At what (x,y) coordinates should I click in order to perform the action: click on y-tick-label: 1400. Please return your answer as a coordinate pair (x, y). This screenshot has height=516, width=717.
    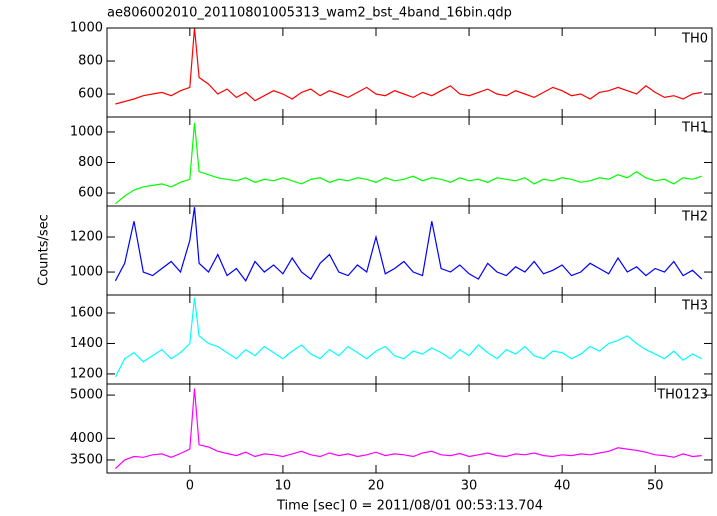
    Looking at the image, I should click on (86, 343).